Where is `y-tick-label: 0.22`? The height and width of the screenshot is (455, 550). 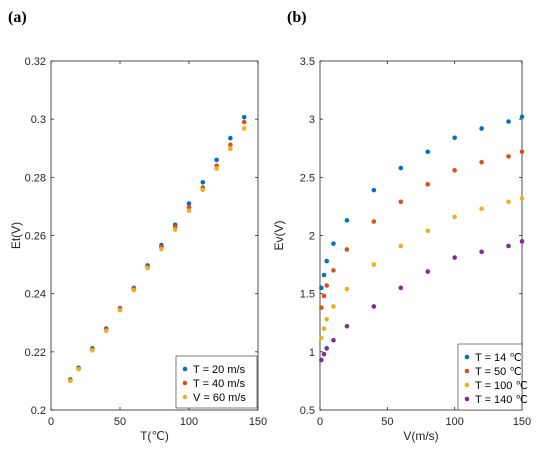
y-tick-label: 0.22 is located at coordinates (35, 353).